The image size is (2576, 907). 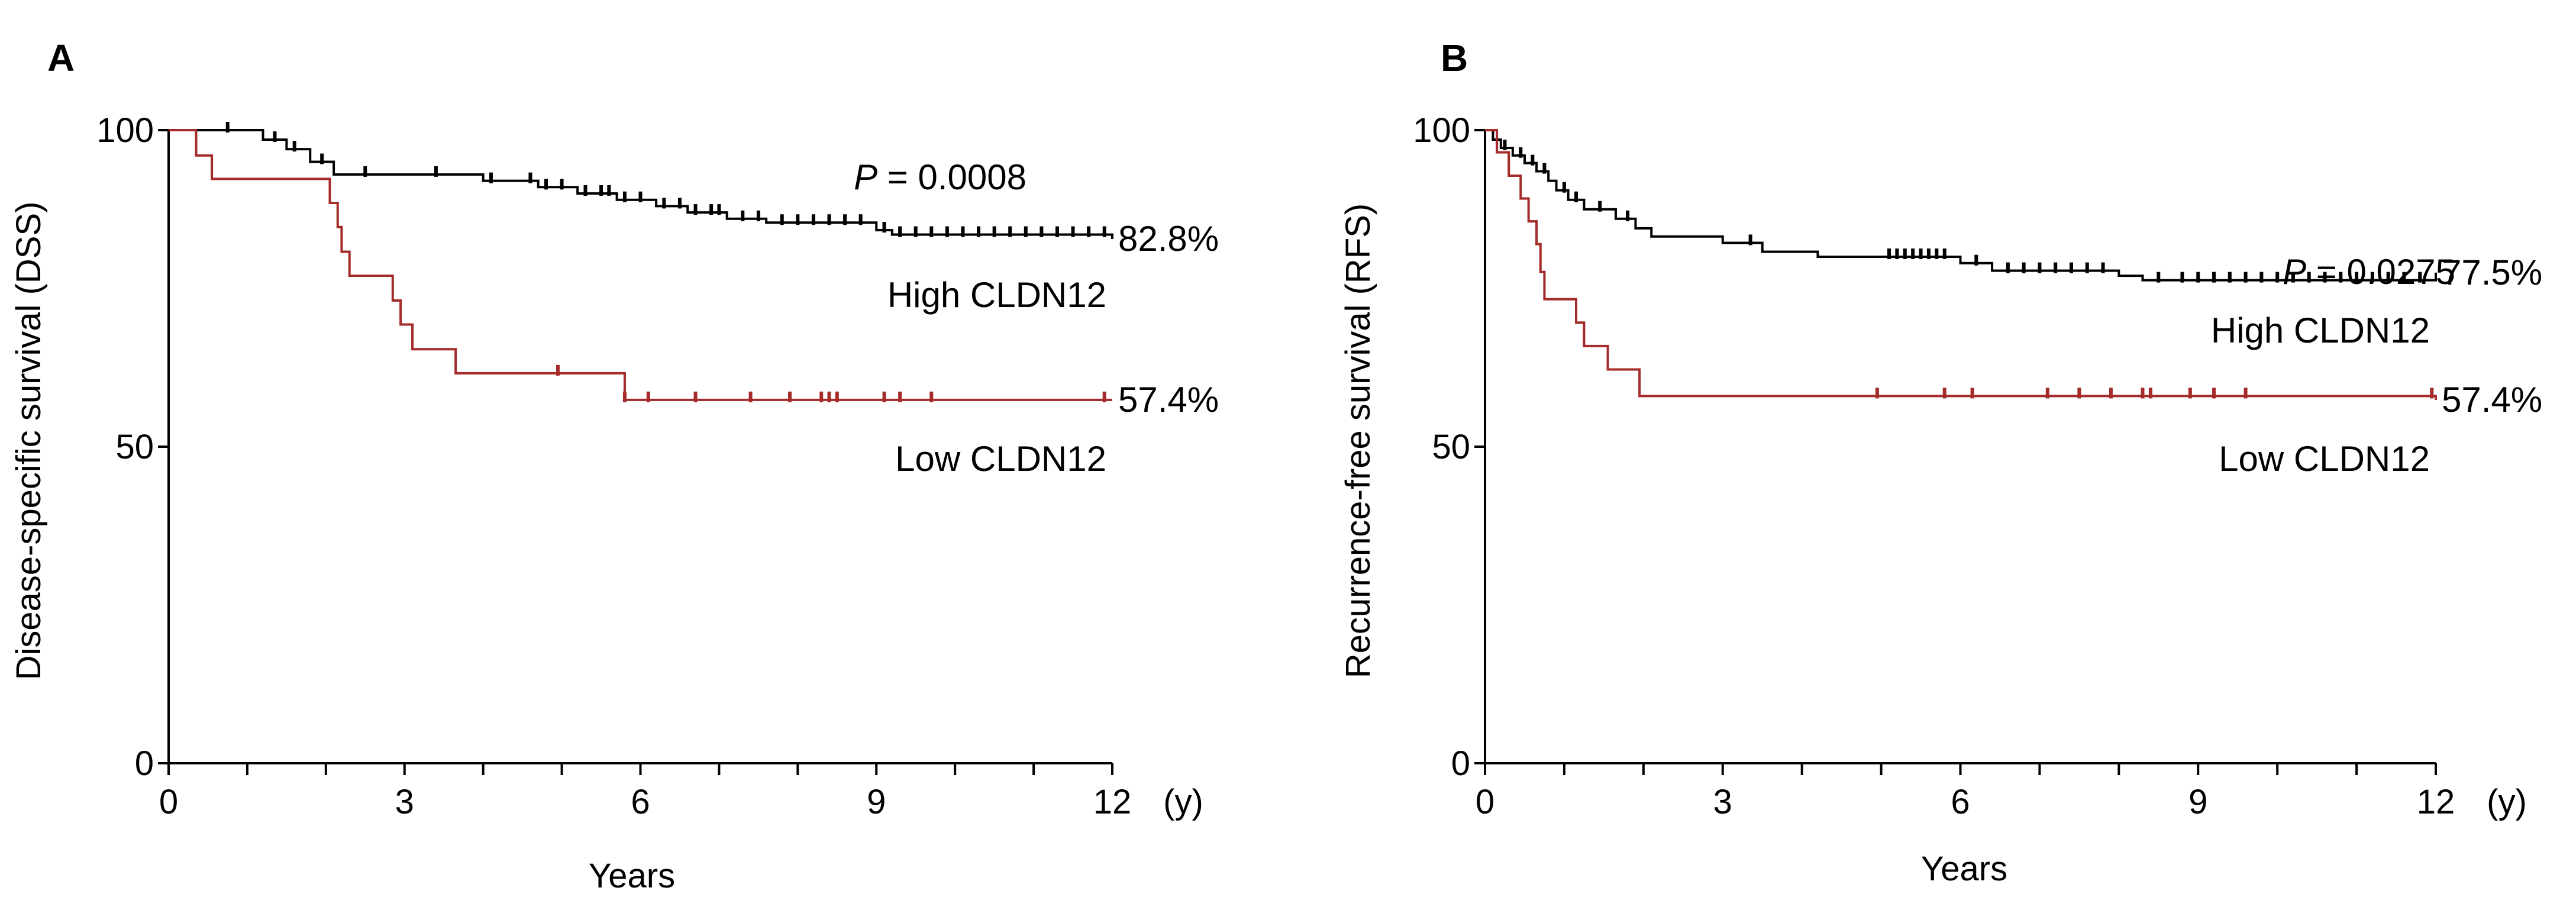 What do you see at coordinates (1960, 802) in the screenshot?
I see `panel-b-x-tick-label: 6` at bounding box center [1960, 802].